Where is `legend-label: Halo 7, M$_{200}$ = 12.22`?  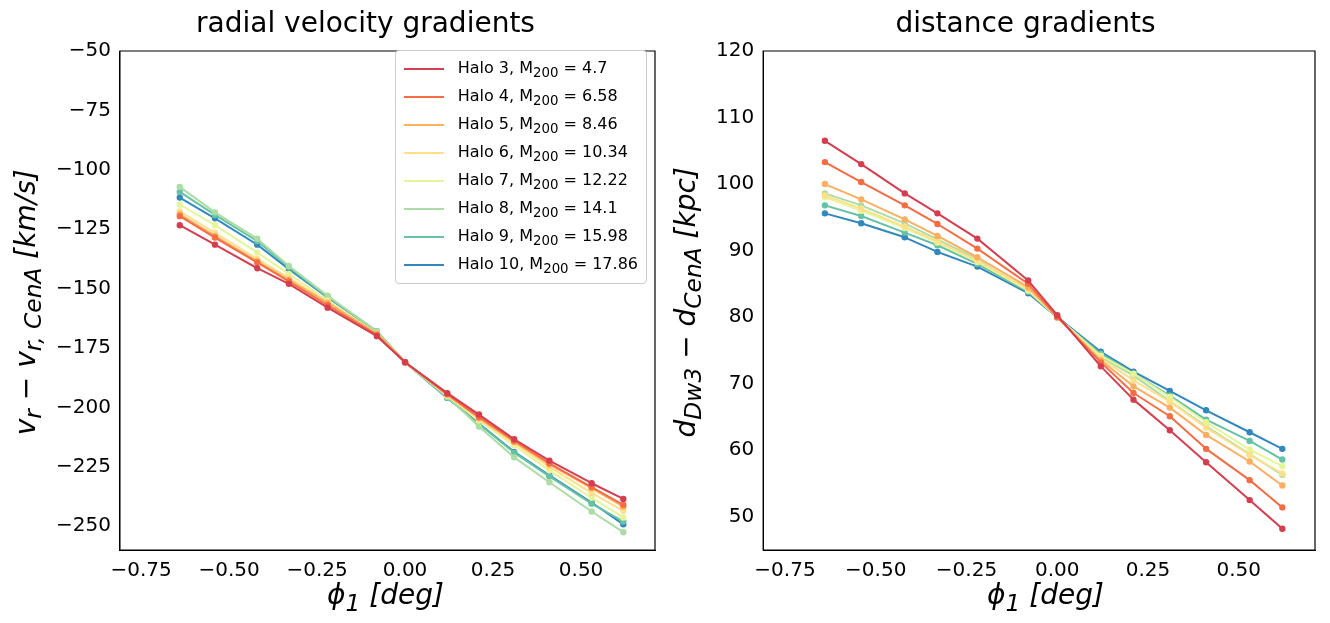
legend-label: Halo 7, M$_{200}$ = 12.22 is located at coordinates (542, 181).